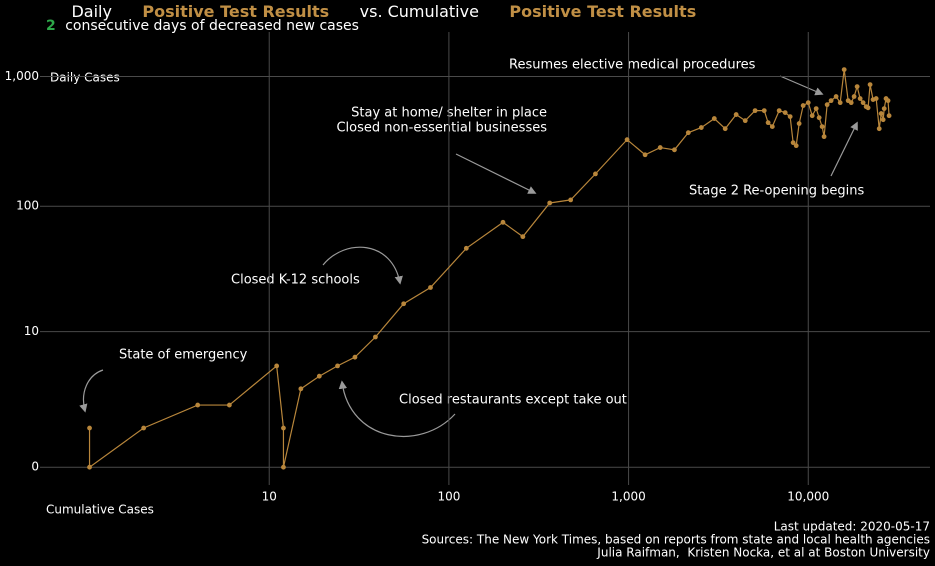  What do you see at coordinates (85, 78) in the screenshot?
I see `y-axis-label: Daily Cases` at bounding box center [85, 78].